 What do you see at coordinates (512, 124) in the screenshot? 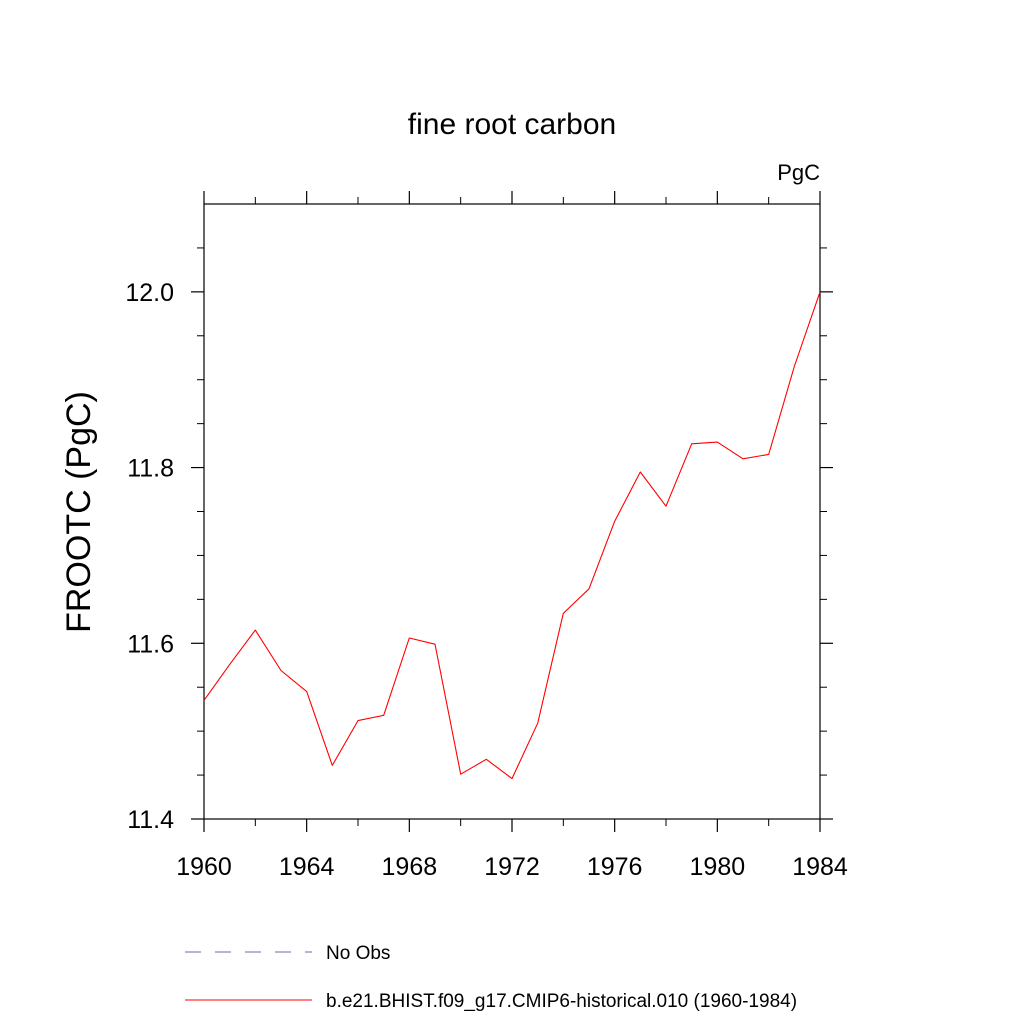
I see `chart-title: fine root carbon` at bounding box center [512, 124].